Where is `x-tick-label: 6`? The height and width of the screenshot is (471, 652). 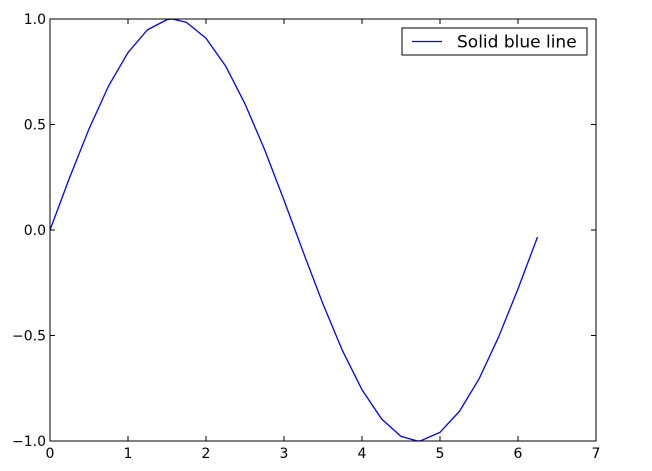
x-tick-label: 6 is located at coordinates (518, 454).